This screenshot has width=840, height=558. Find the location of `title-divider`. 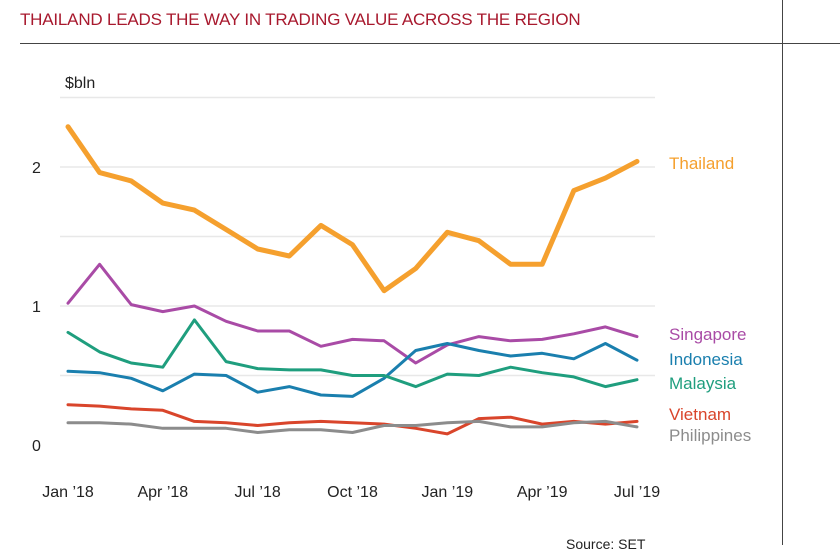

title-divider is located at coordinates (430, 43).